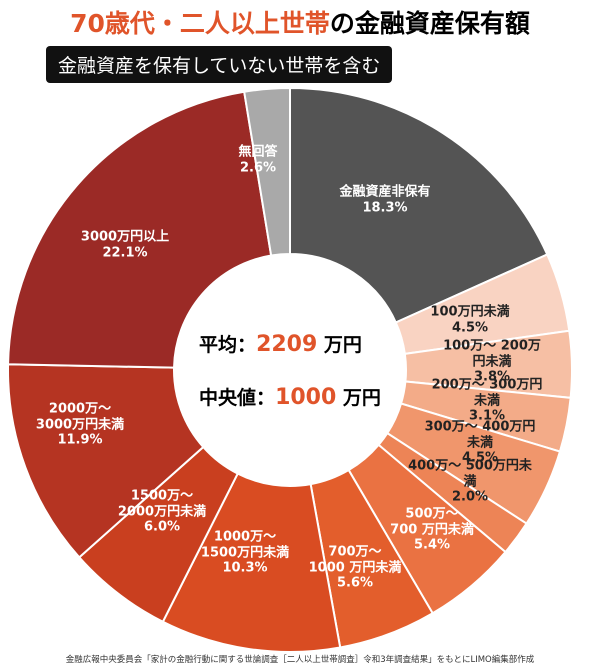 This screenshot has width=600, height=667. I want to click on subtitle: 金融資産を保有していない世帯を含む, so click(219, 64).